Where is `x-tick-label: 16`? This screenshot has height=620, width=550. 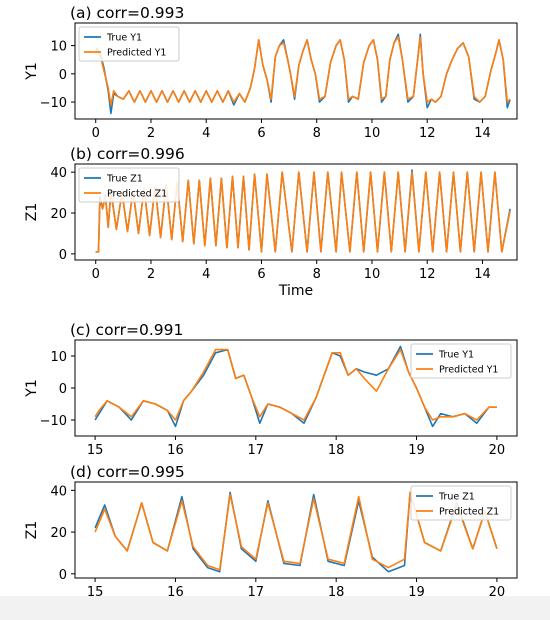
x-tick-label: 16 is located at coordinates (175, 450).